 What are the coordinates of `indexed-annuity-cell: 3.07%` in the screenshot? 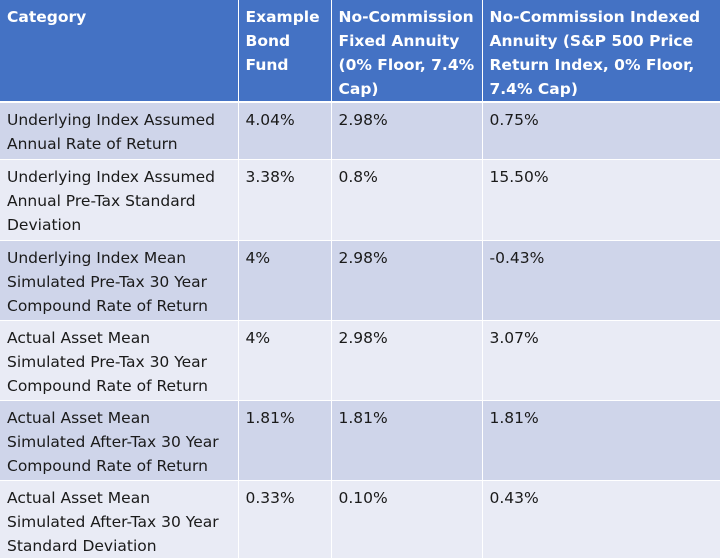 It's located at (601, 360).